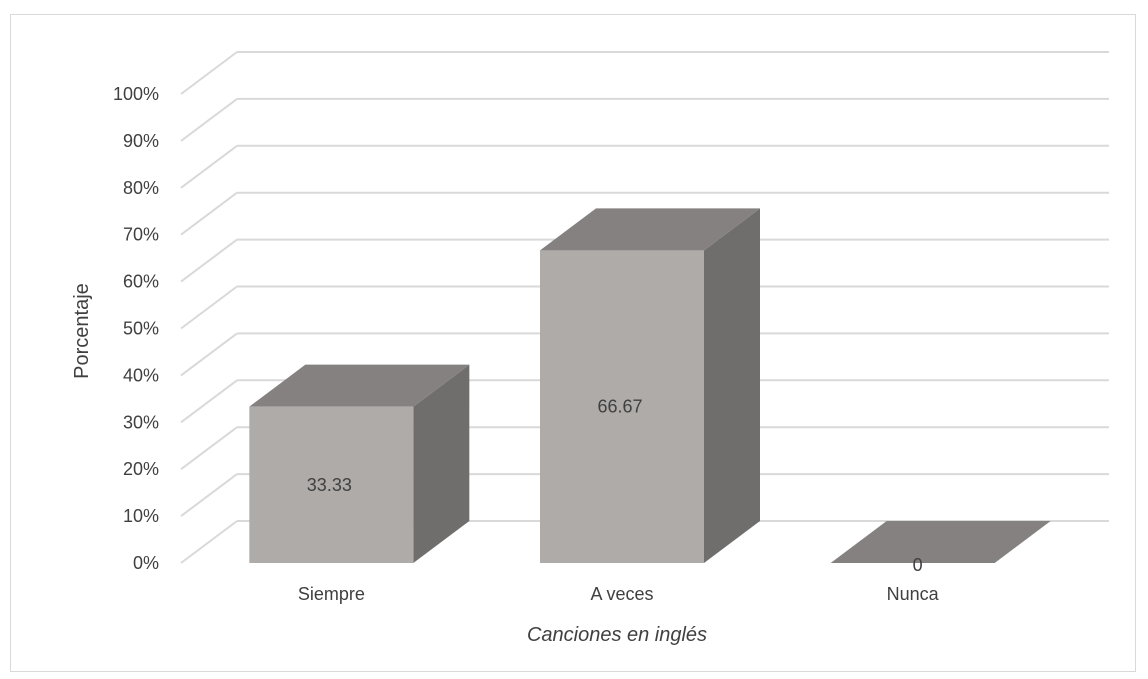 This screenshot has height=679, width=1148. I want to click on data-label: 33.33, so click(329, 485).